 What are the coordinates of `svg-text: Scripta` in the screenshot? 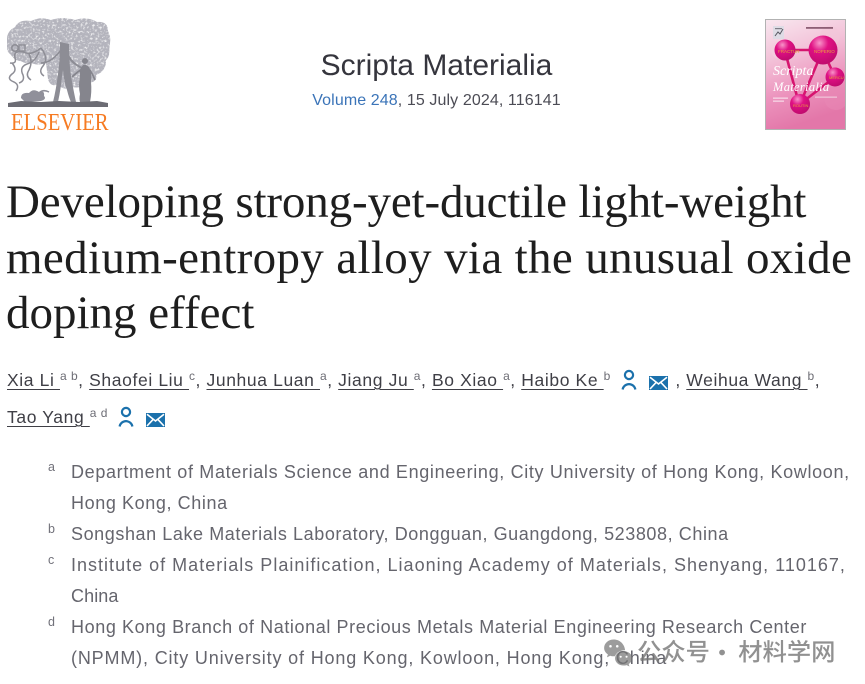 It's located at (793, 71).